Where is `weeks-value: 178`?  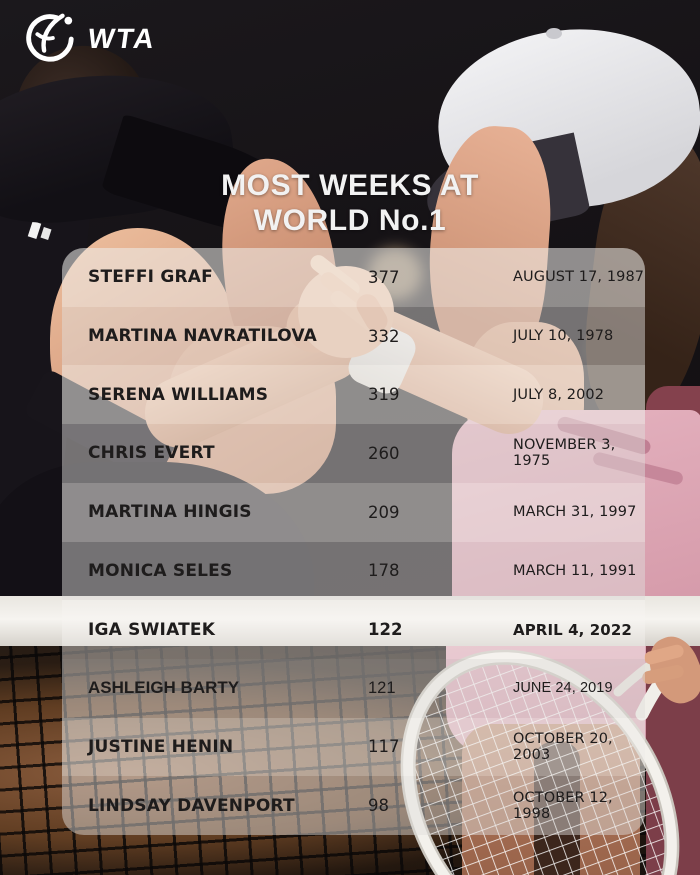
weeks-value: 178 is located at coordinates (384, 571).